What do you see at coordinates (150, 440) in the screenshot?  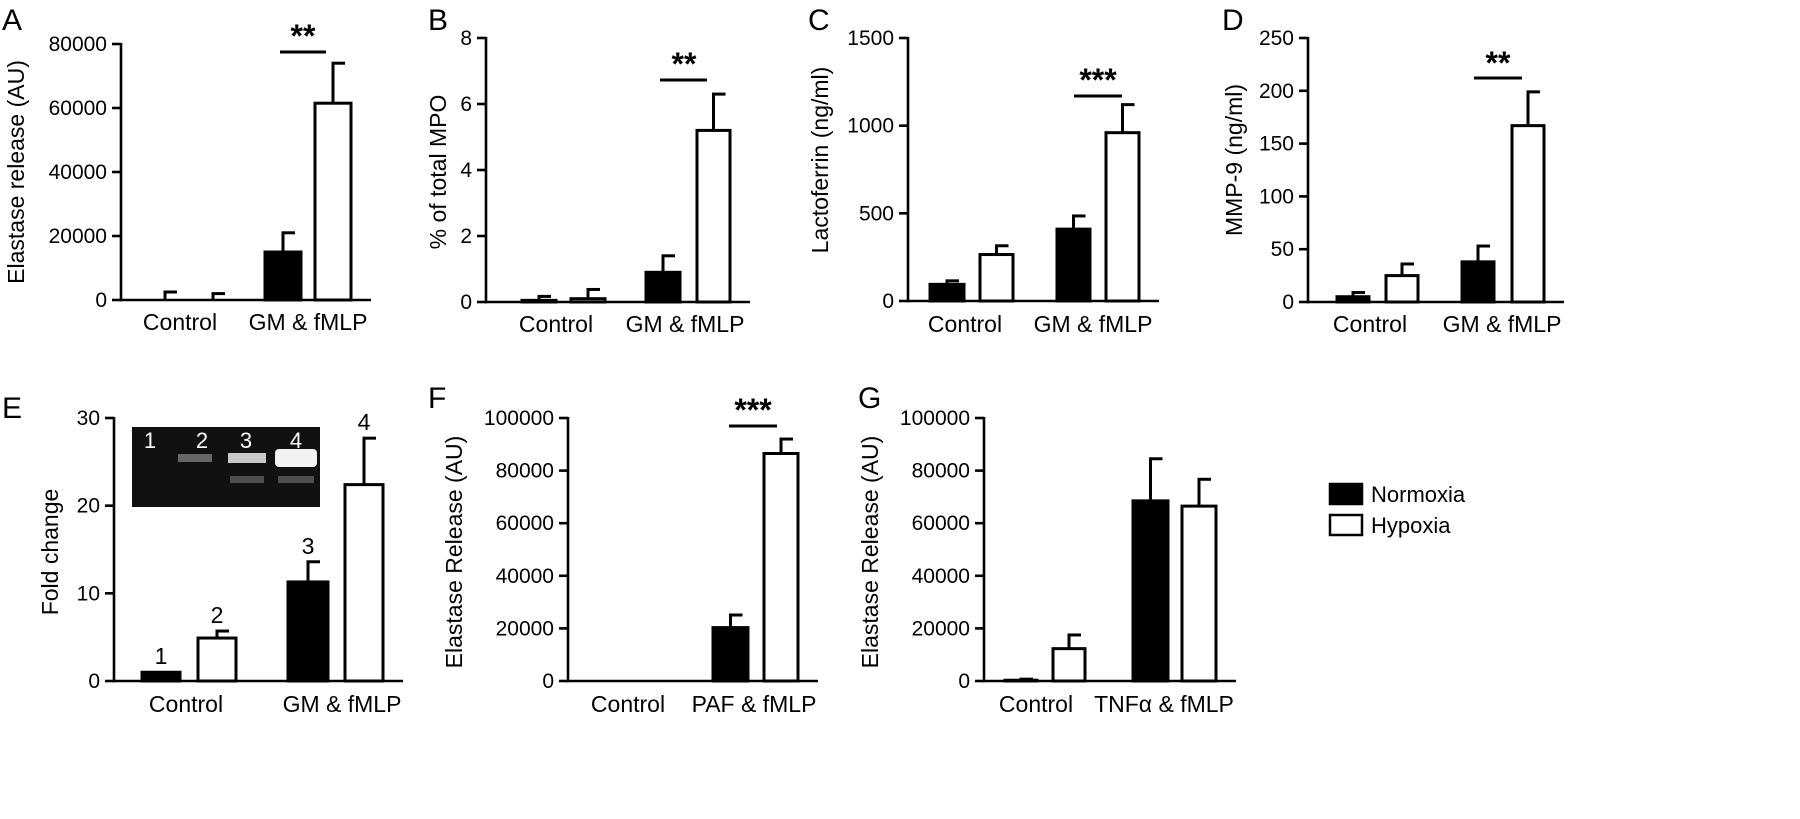 I see `gel-lane-label-1: 1` at bounding box center [150, 440].